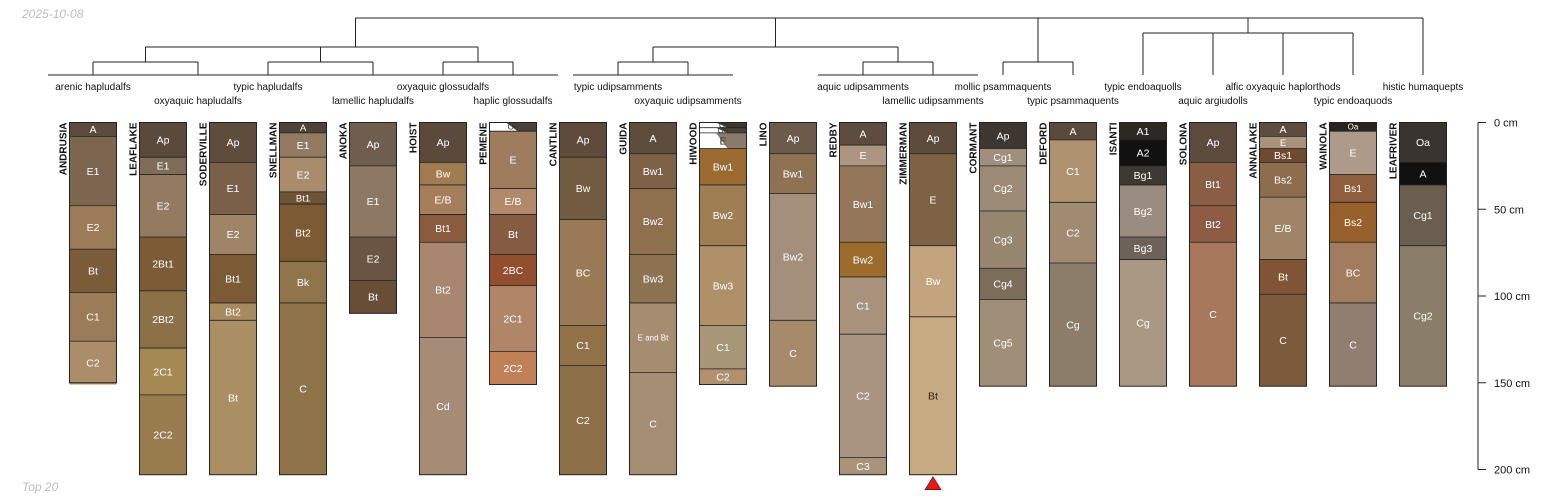 Image resolution: width=1550 pixels, height=500 pixels. What do you see at coordinates (1512, 471) in the screenshot?
I see `depth-tick-label: 200 cm` at bounding box center [1512, 471].